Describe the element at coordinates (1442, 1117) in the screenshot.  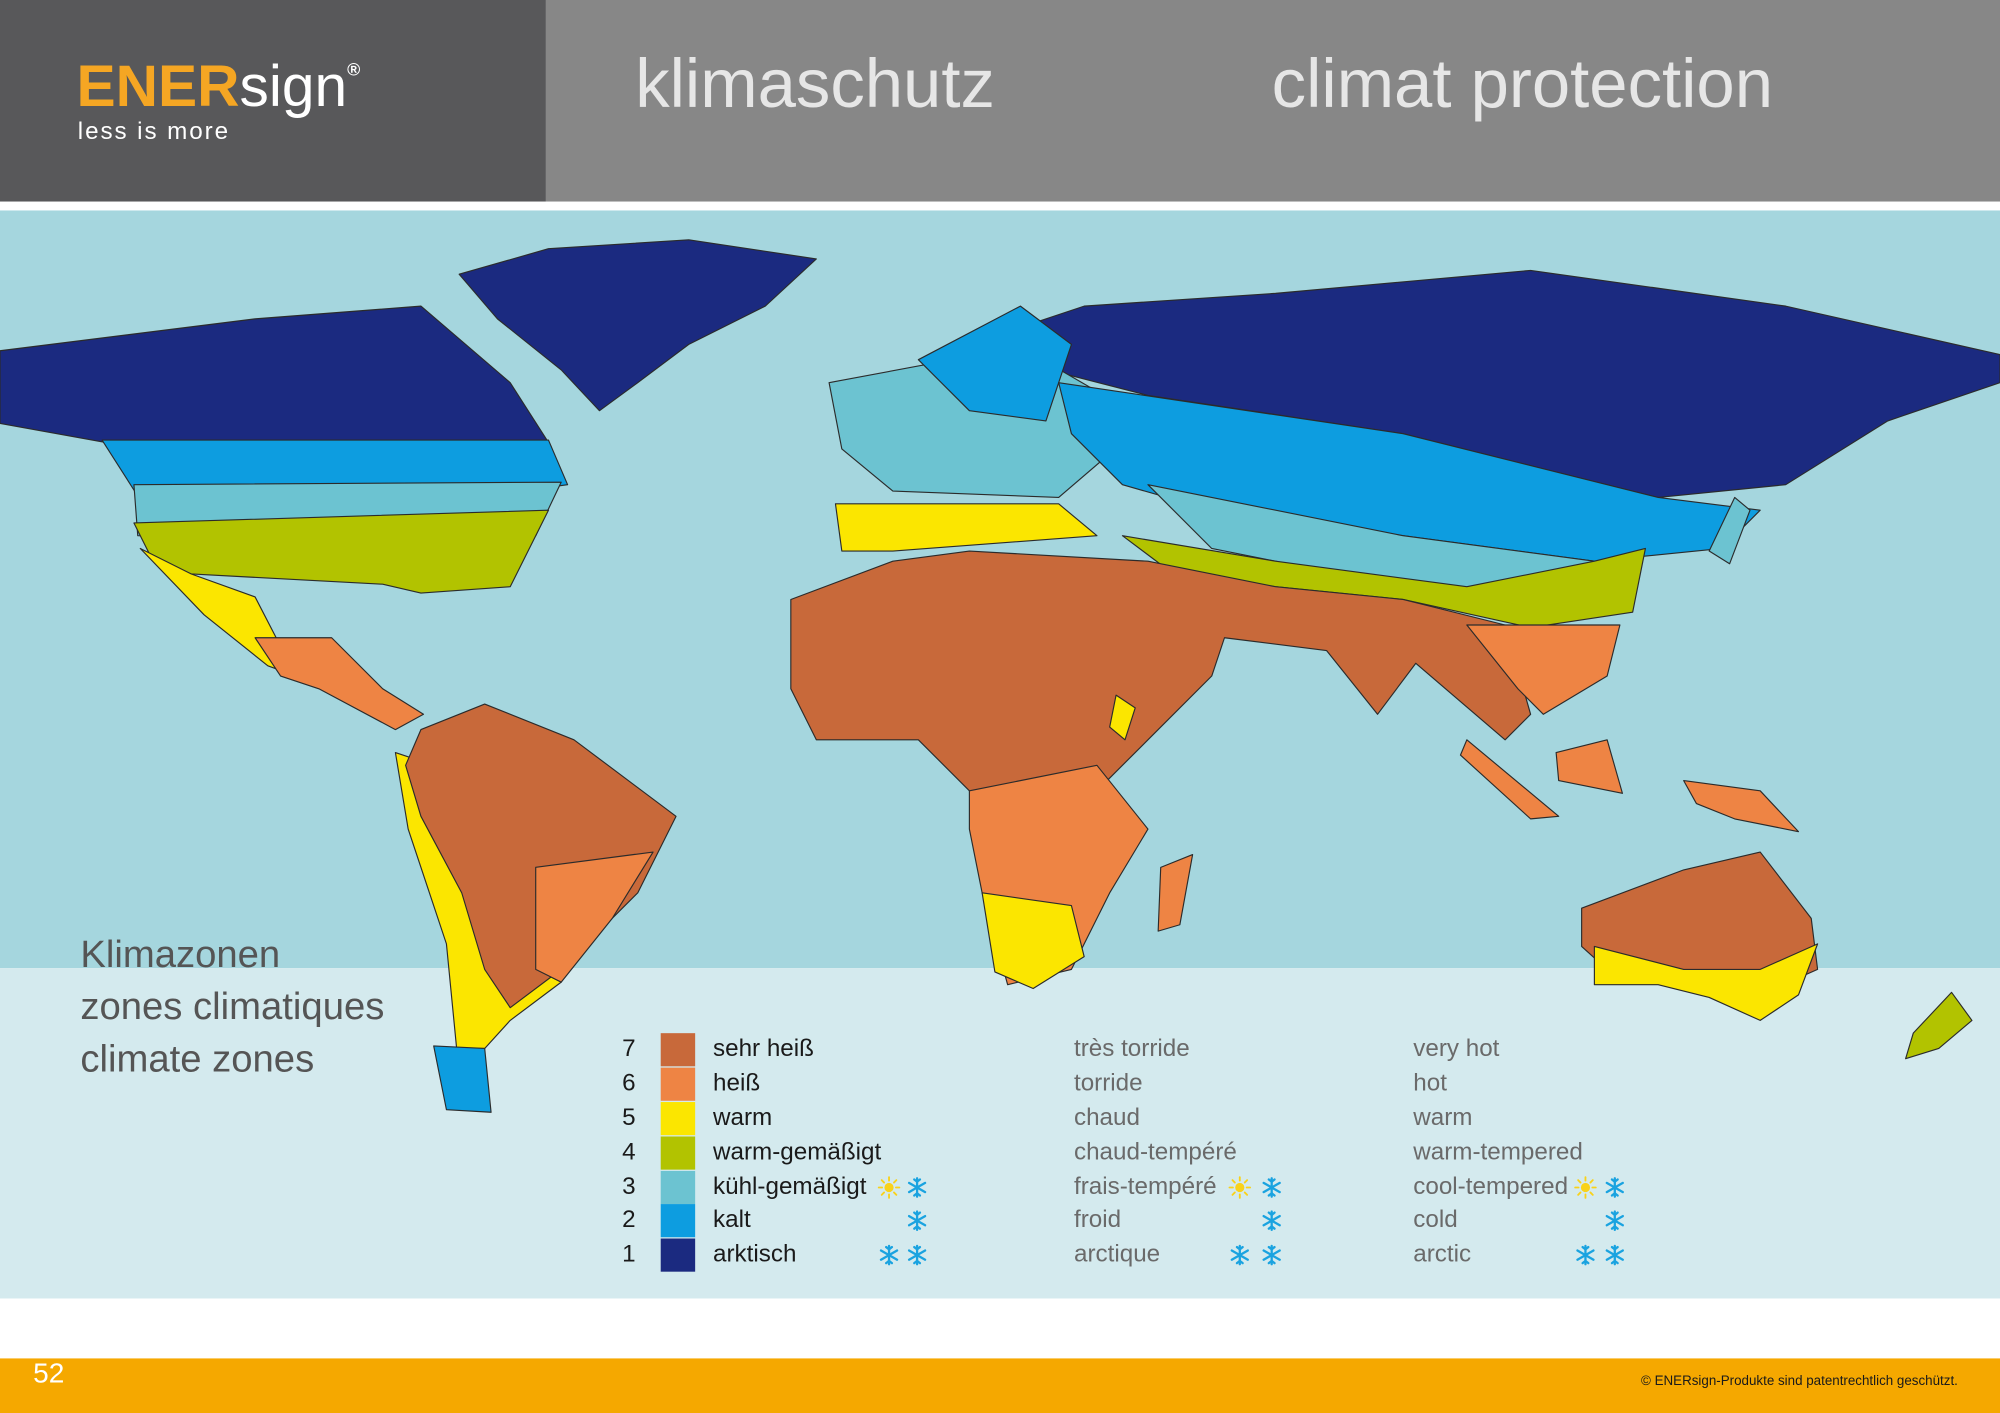
I see `zone-english: warm` at that location.